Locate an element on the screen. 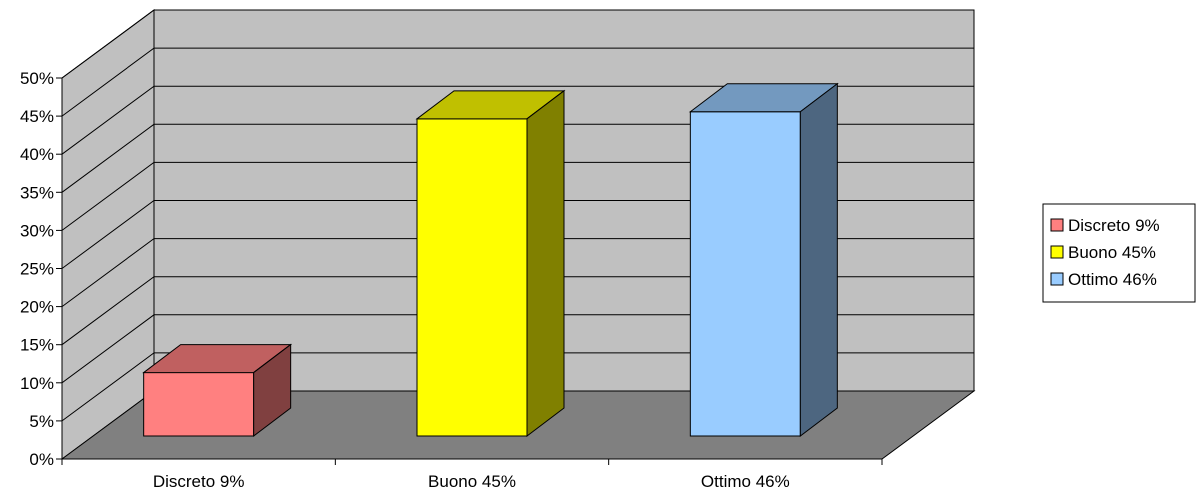 This screenshot has width=1201, height=496. legend-label: Buono 45% is located at coordinates (1112, 252).